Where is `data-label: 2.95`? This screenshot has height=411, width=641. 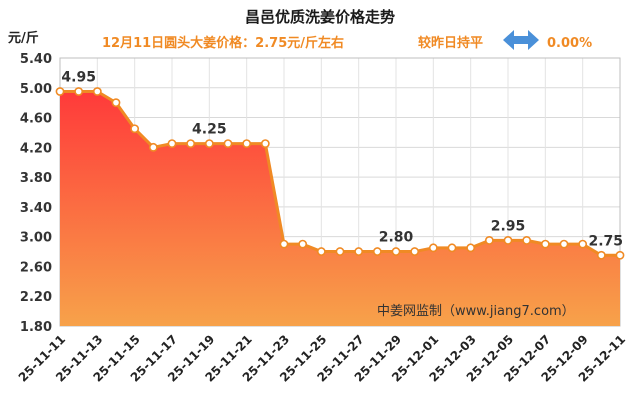 data-label: 2.95 is located at coordinates (508, 226).